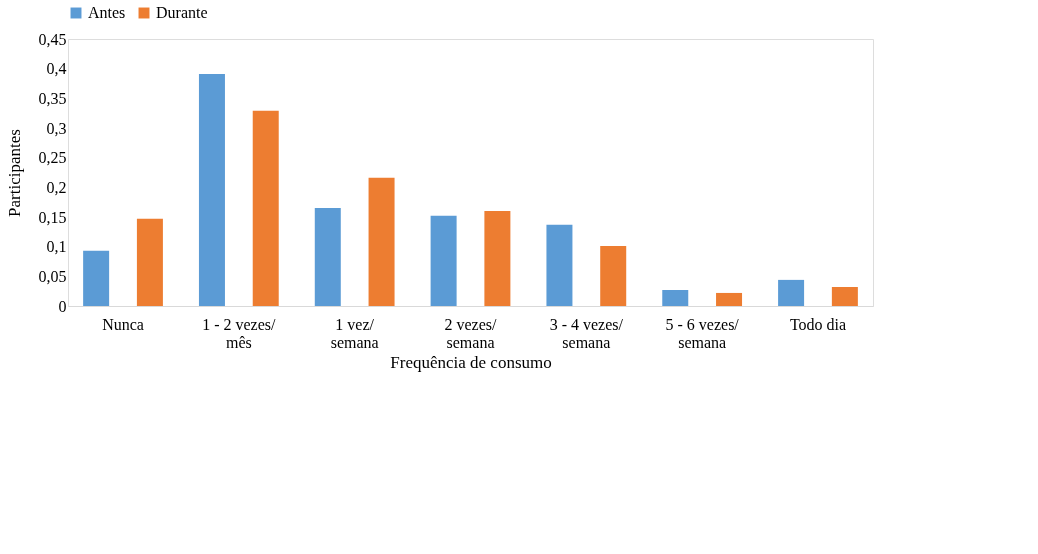  I want to click on x-tick-label: 1 vez/ semana, so click(354, 333).